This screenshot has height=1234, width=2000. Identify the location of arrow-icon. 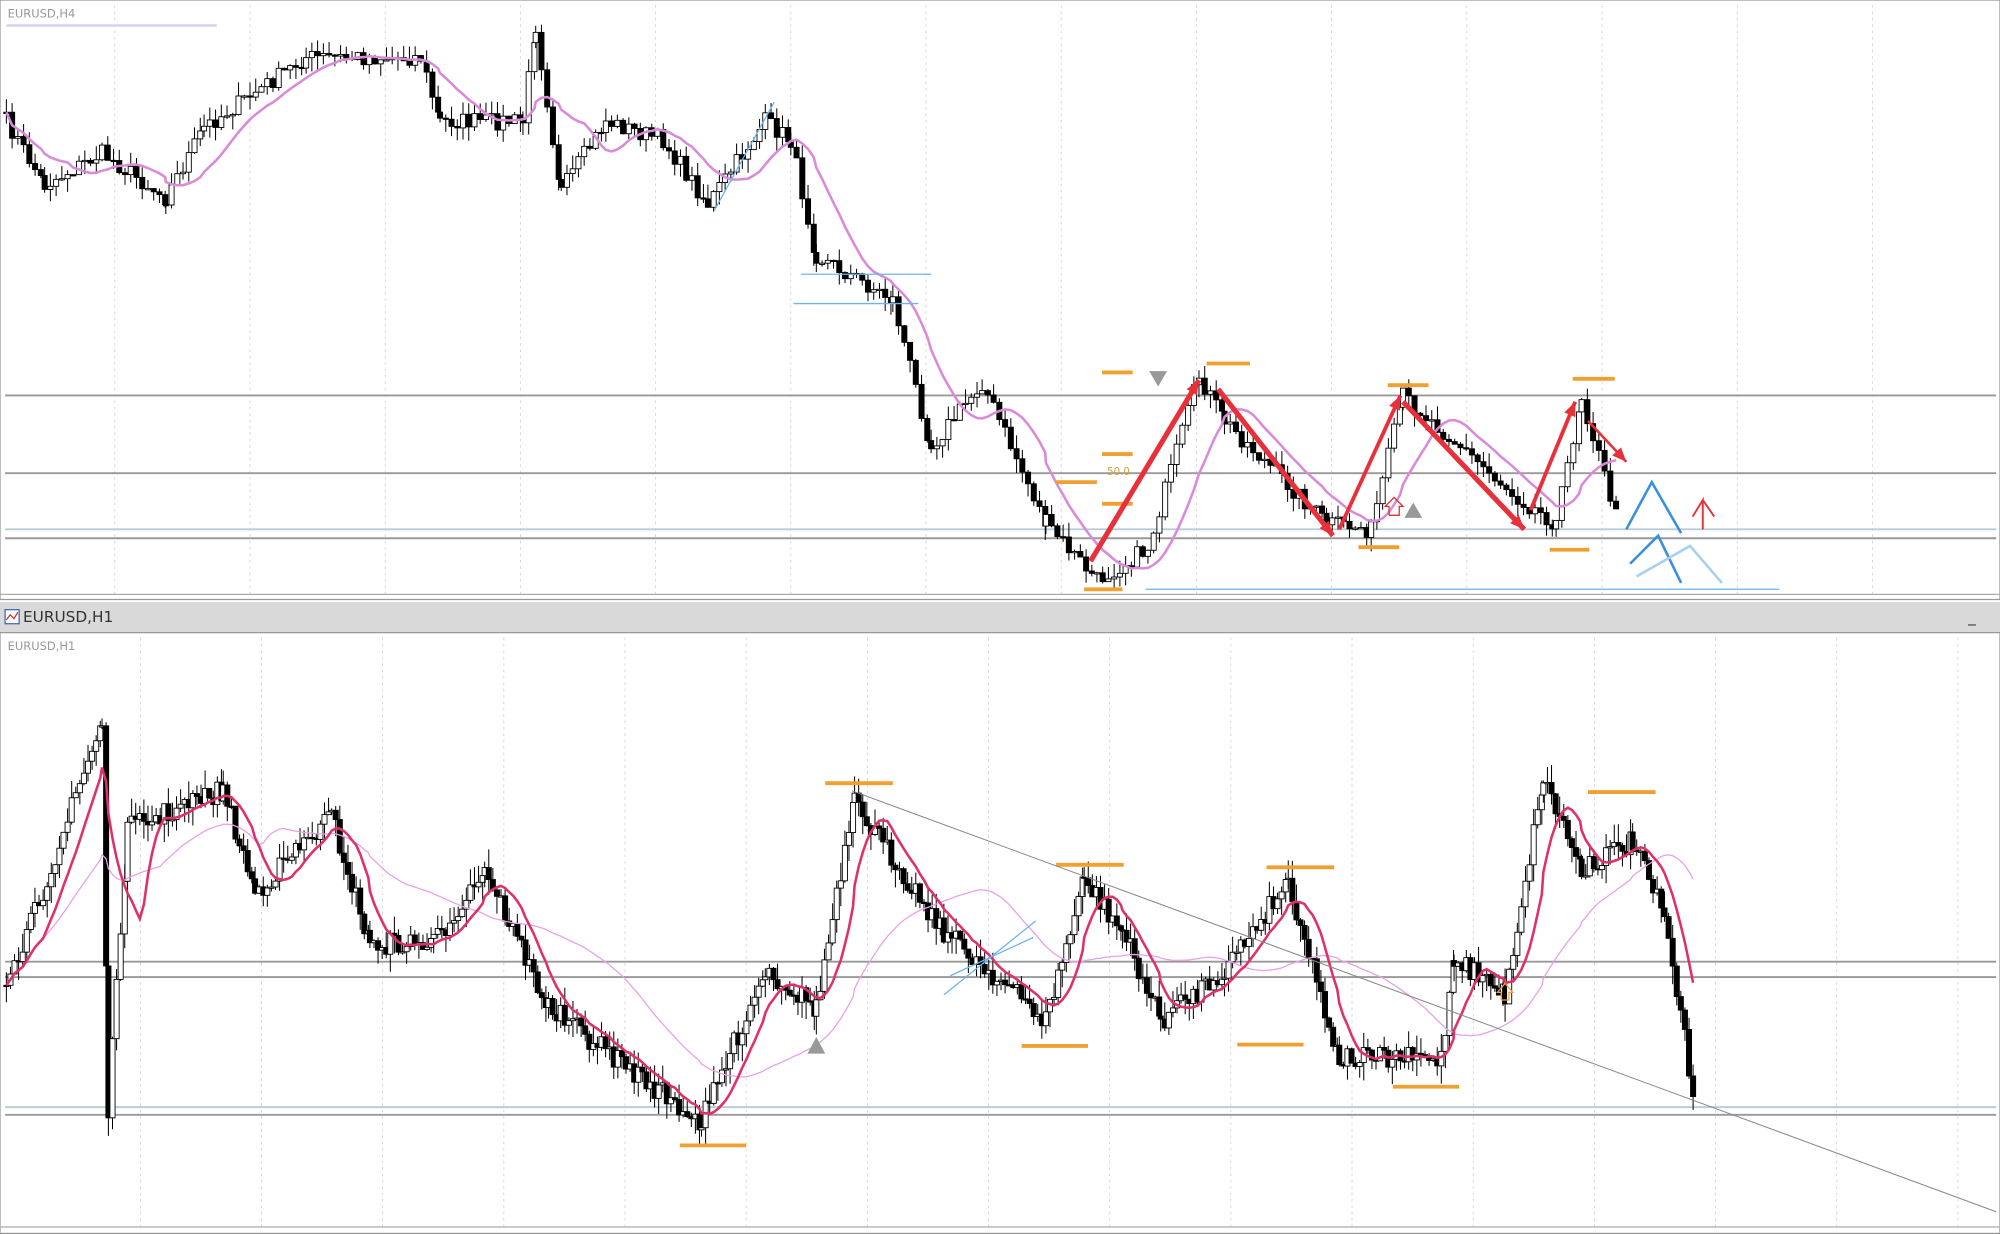
(1505, 991).